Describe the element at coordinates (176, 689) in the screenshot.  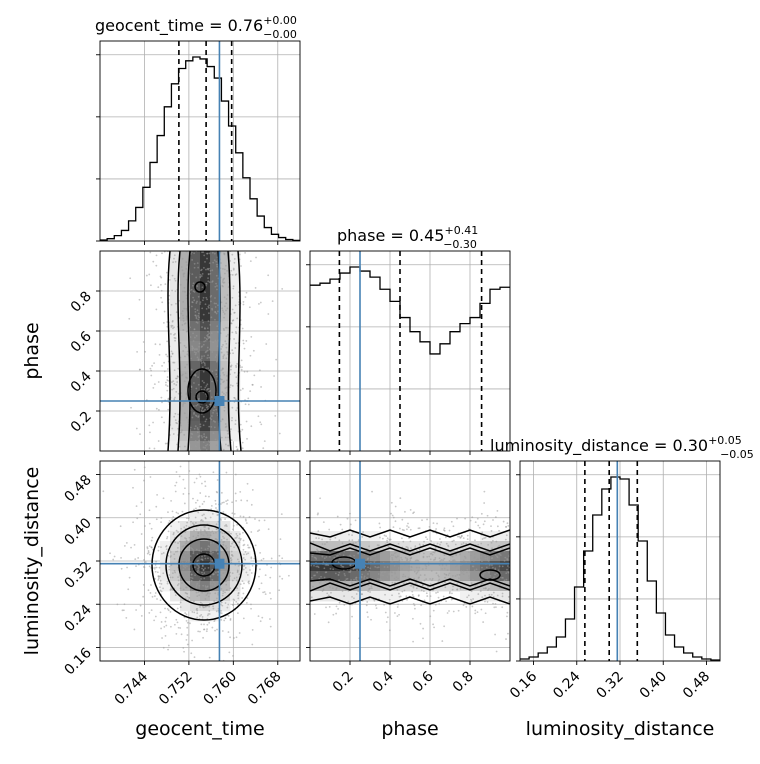
I see `x-tick-label-geocent_time: 0.752` at that location.